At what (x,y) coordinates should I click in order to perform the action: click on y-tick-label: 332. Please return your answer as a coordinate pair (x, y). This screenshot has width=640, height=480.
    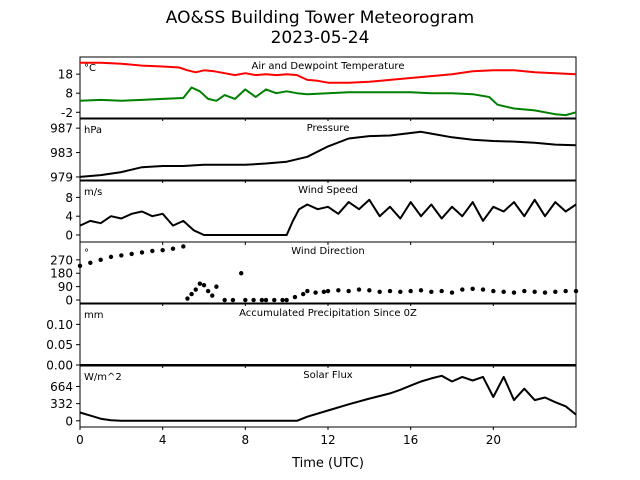
    Looking at the image, I should click on (61, 404).